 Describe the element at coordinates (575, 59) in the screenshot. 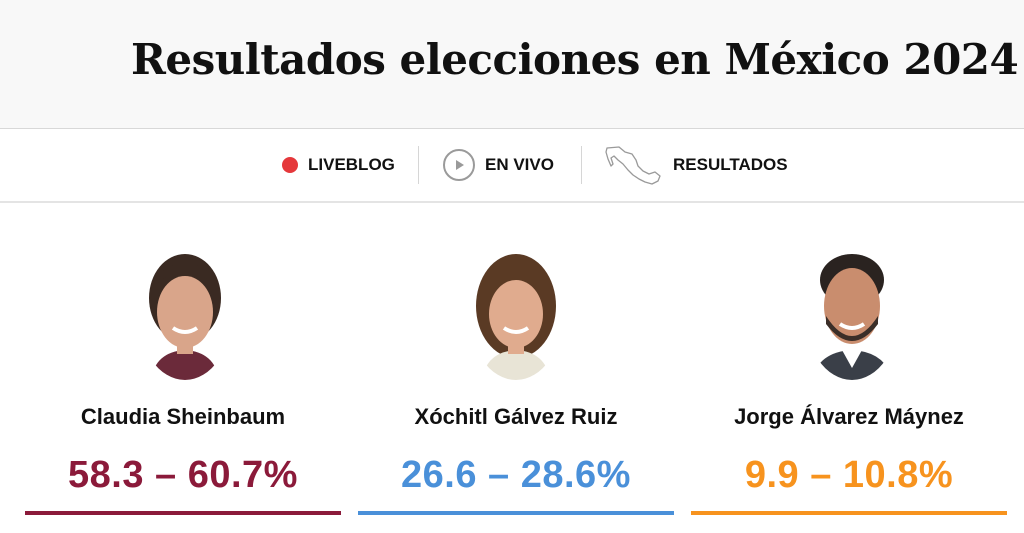

I see `page-title: Resultados elecciones en México 2024` at that location.